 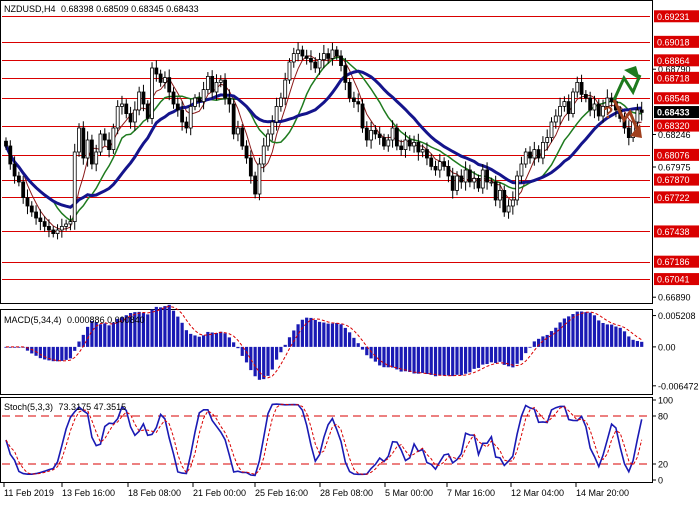 What do you see at coordinates (660, 481) in the screenshot?
I see `stoch-axis-label: 0` at bounding box center [660, 481].